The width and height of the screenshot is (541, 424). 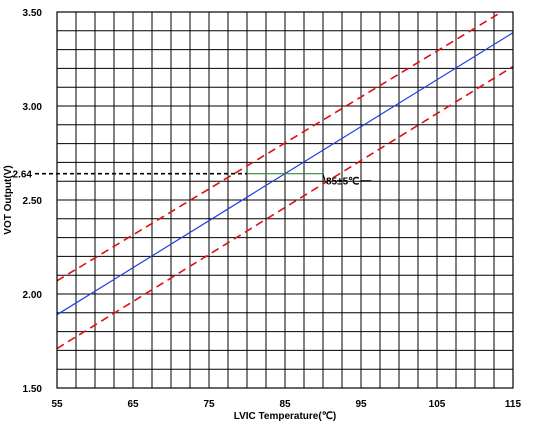 What do you see at coordinates (437, 404) in the screenshot?
I see `x-tick-label: 105` at bounding box center [437, 404].